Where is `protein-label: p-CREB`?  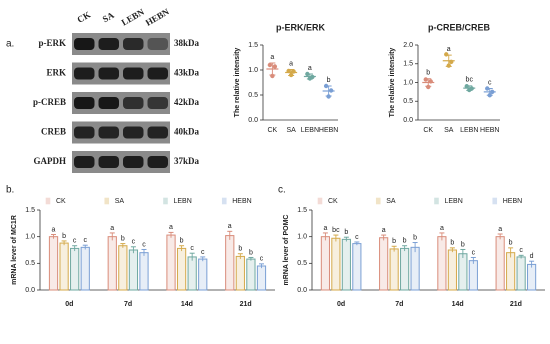
protein-label: p-CREB is located at coordinates (49, 102).